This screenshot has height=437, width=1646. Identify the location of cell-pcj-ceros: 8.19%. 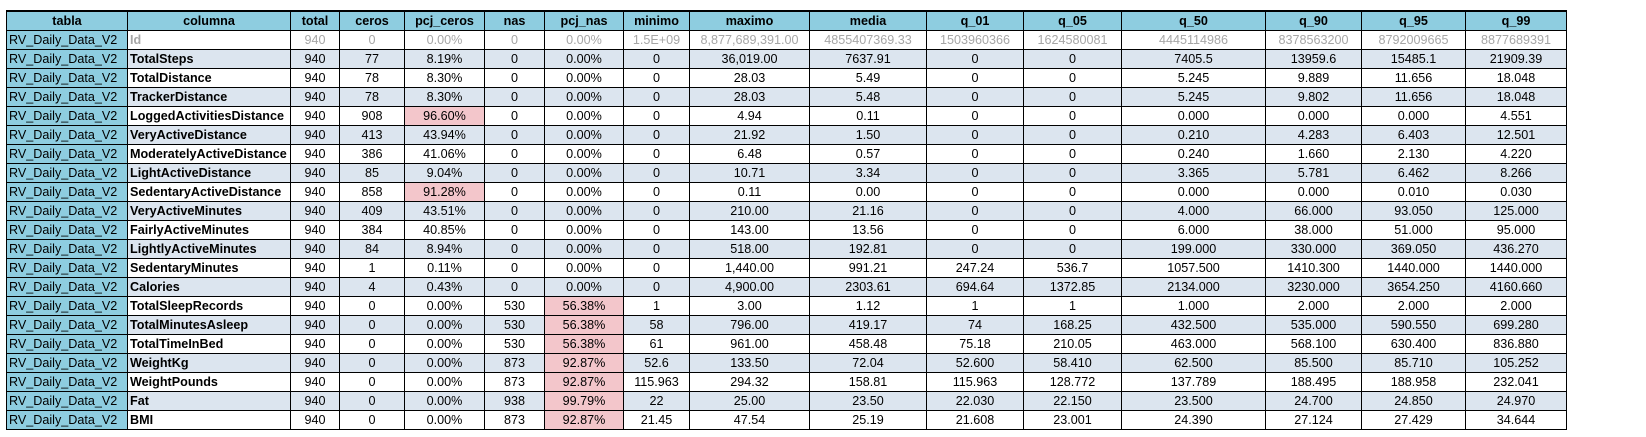
(444, 59).